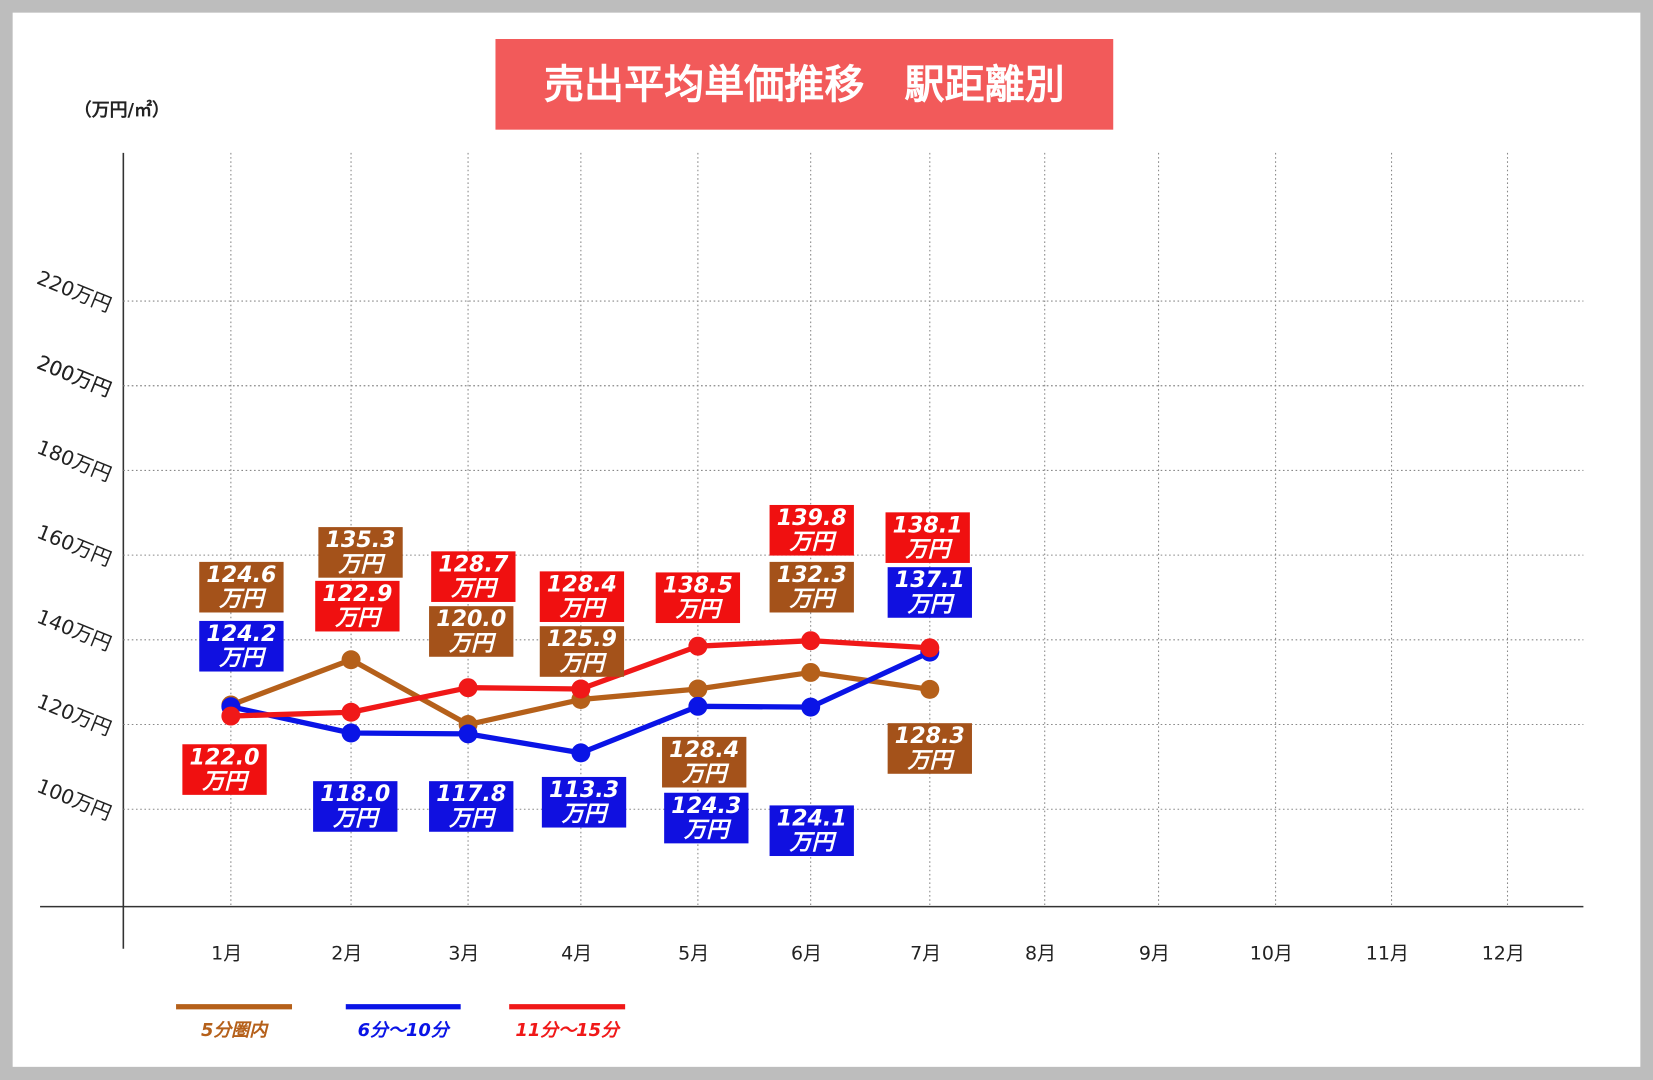 The height and width of the screenshot is (1080, 1653). Describe the element at coordinates (235, 1030) in the screenshot. I see `legend-label: 5分圏内` at that location.